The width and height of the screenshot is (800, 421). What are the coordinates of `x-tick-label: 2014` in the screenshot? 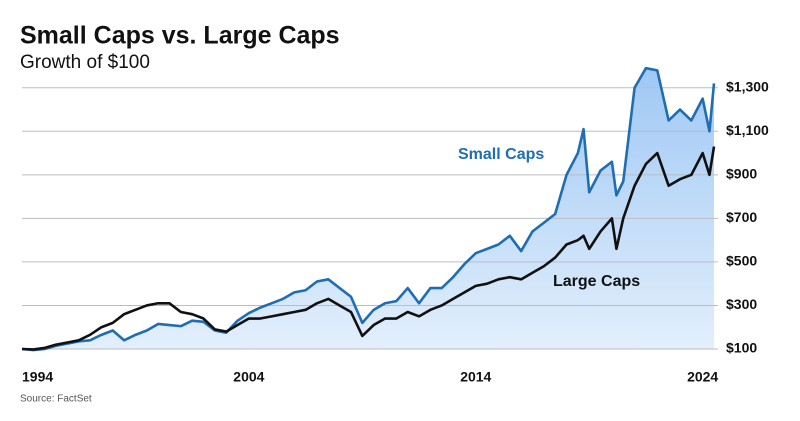 It's located at (475, 377).